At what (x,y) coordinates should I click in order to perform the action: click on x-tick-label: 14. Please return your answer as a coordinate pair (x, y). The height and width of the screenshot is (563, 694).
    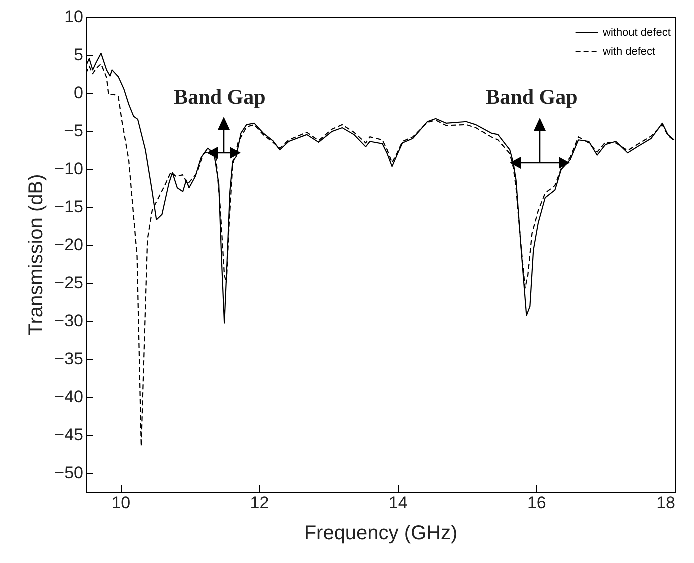
    Looking at the image, I should click on (398, 503).